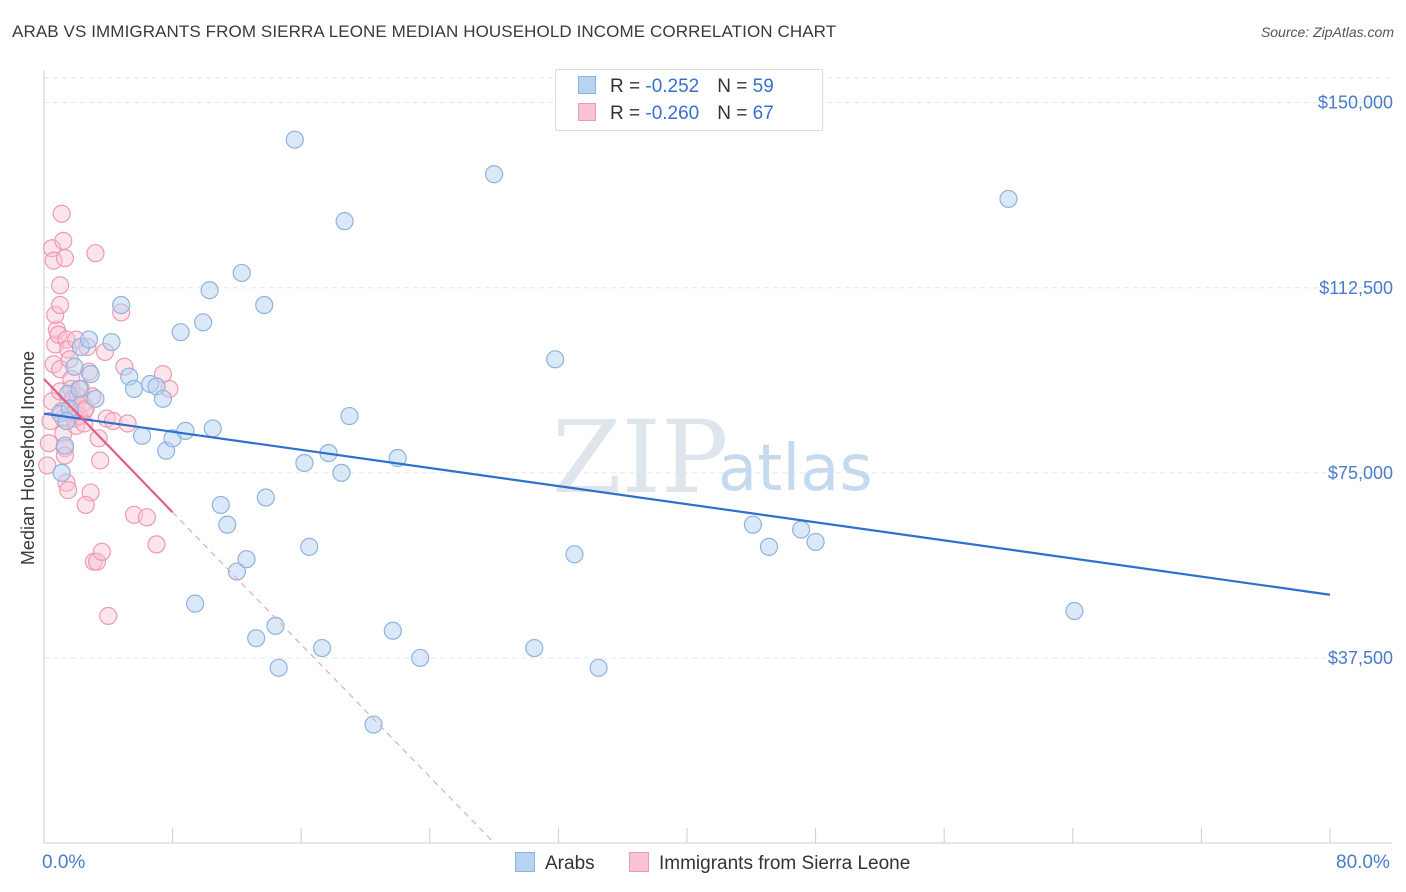  I want to click on legend-r-value-arabs: -0.252, so click(672, 86).